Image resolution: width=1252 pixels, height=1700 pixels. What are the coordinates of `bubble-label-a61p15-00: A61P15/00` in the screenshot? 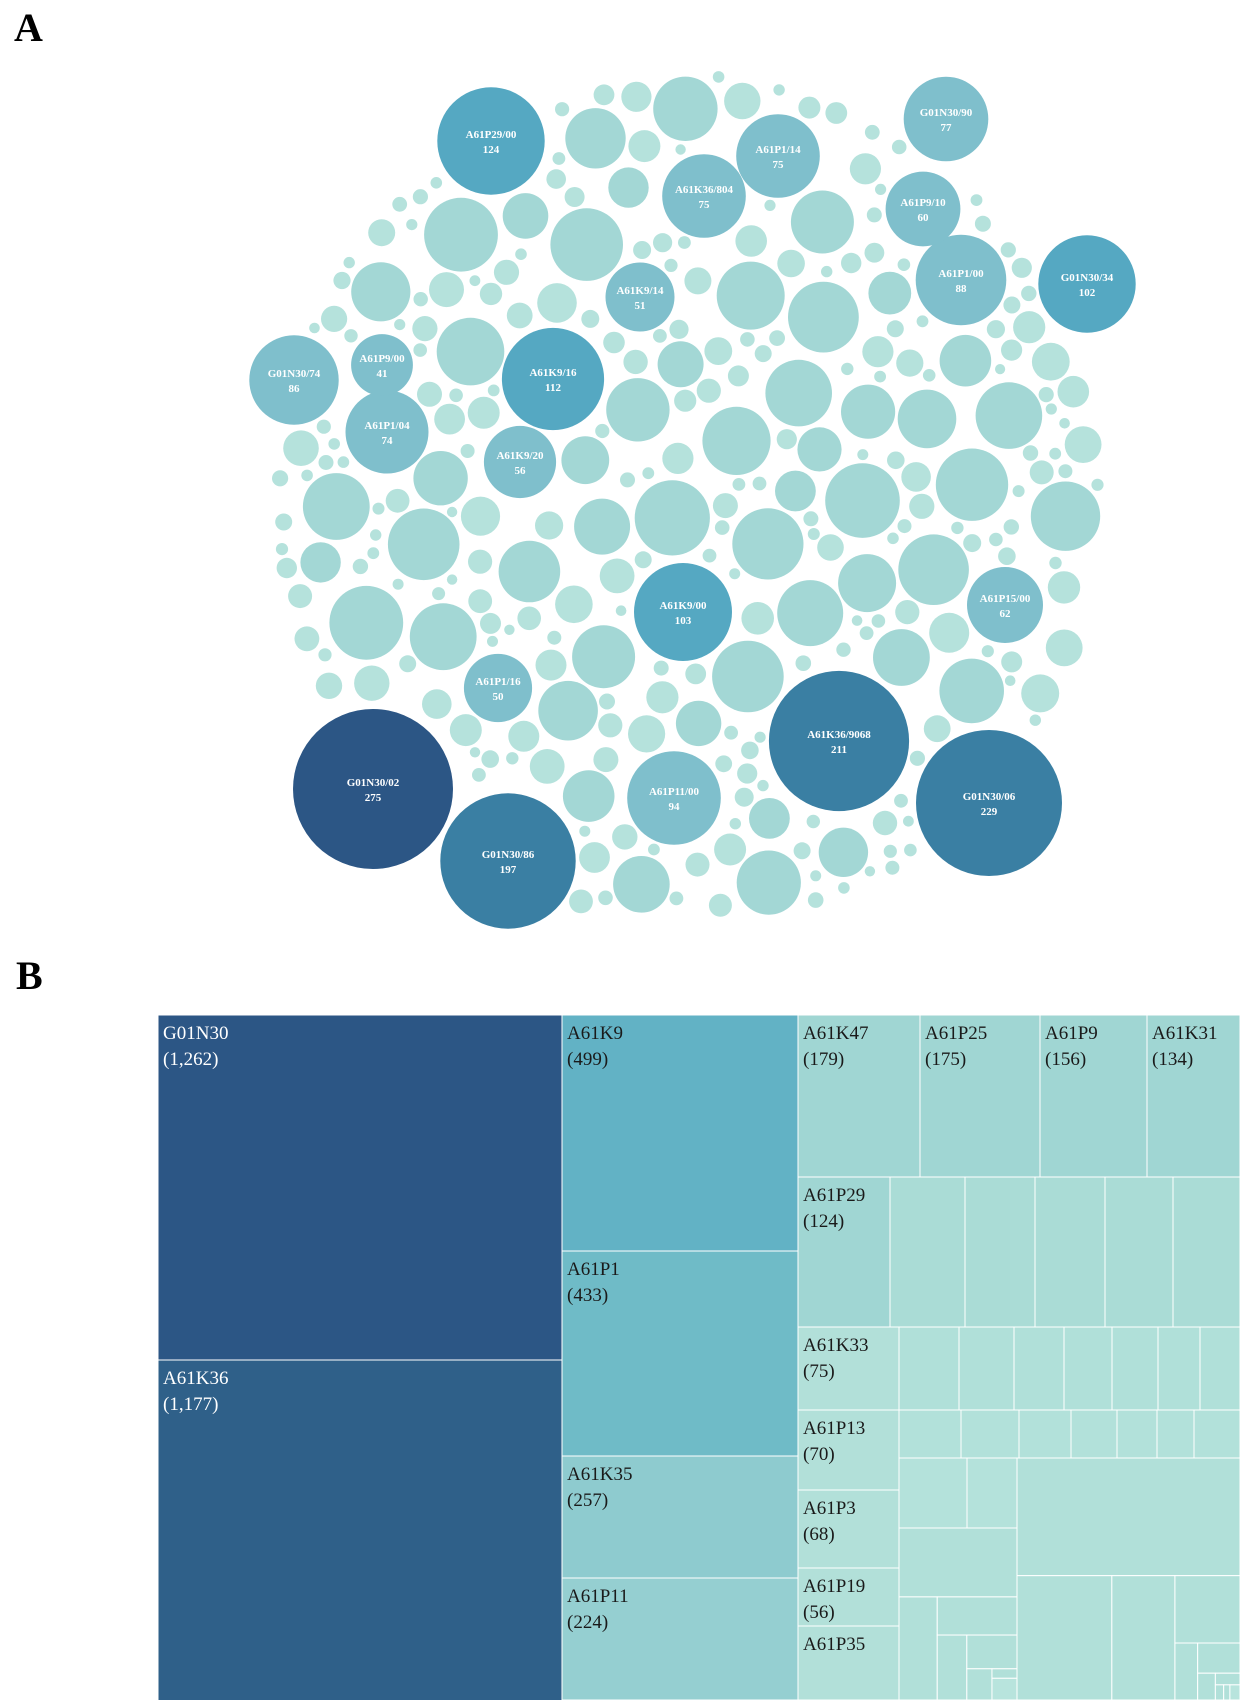 It's located at (1005, 599).